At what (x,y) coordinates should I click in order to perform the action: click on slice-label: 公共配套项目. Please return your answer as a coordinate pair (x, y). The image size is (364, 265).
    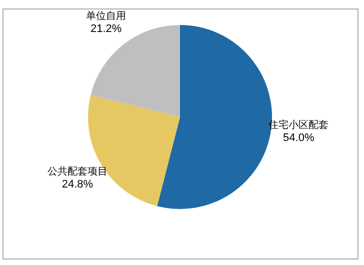
    Looking at the image, I should click on (77, 172).